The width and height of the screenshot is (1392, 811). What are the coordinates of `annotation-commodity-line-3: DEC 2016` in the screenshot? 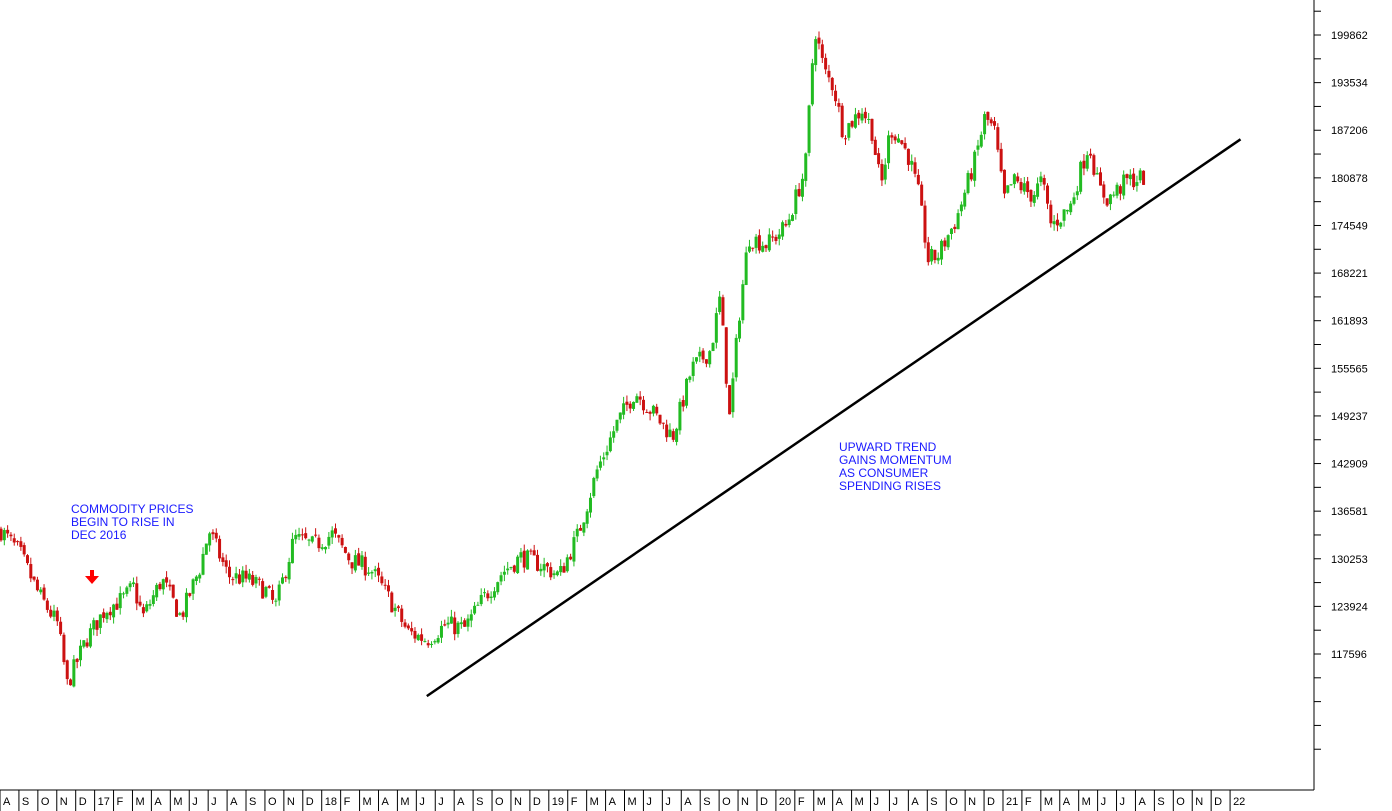 It's located at (99, 535).